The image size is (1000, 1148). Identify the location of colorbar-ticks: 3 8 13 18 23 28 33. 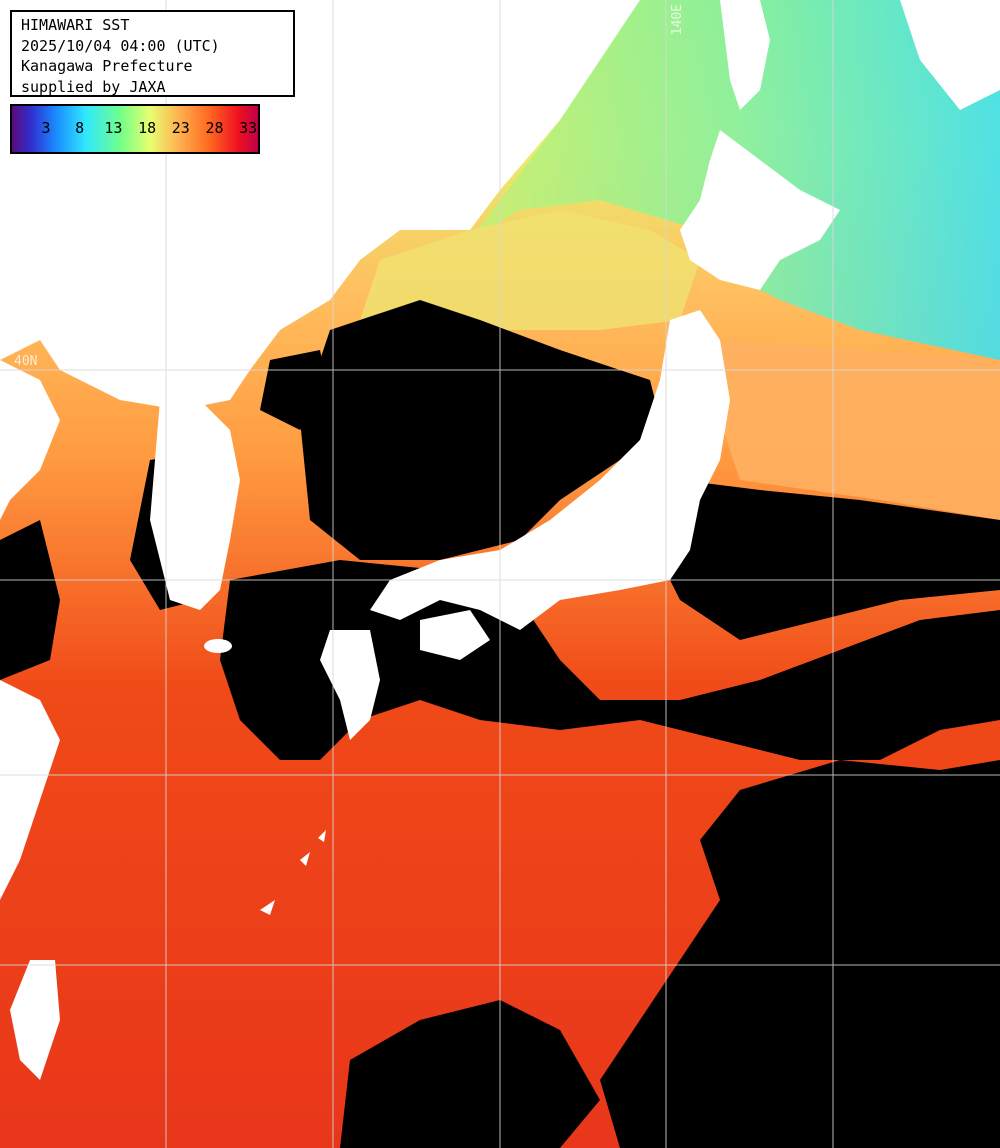
(135, 129).